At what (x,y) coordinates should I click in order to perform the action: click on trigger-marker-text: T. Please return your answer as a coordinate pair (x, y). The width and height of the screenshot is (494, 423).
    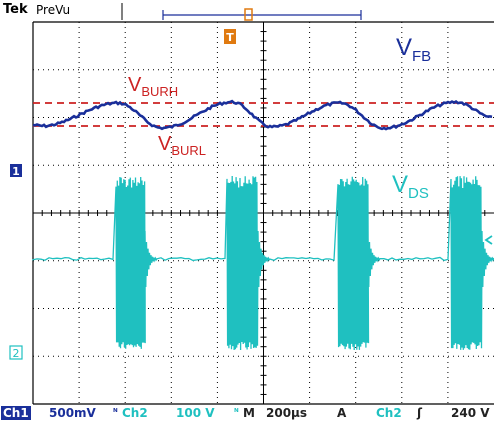
    Looking at the image, I should click on (230, 37).